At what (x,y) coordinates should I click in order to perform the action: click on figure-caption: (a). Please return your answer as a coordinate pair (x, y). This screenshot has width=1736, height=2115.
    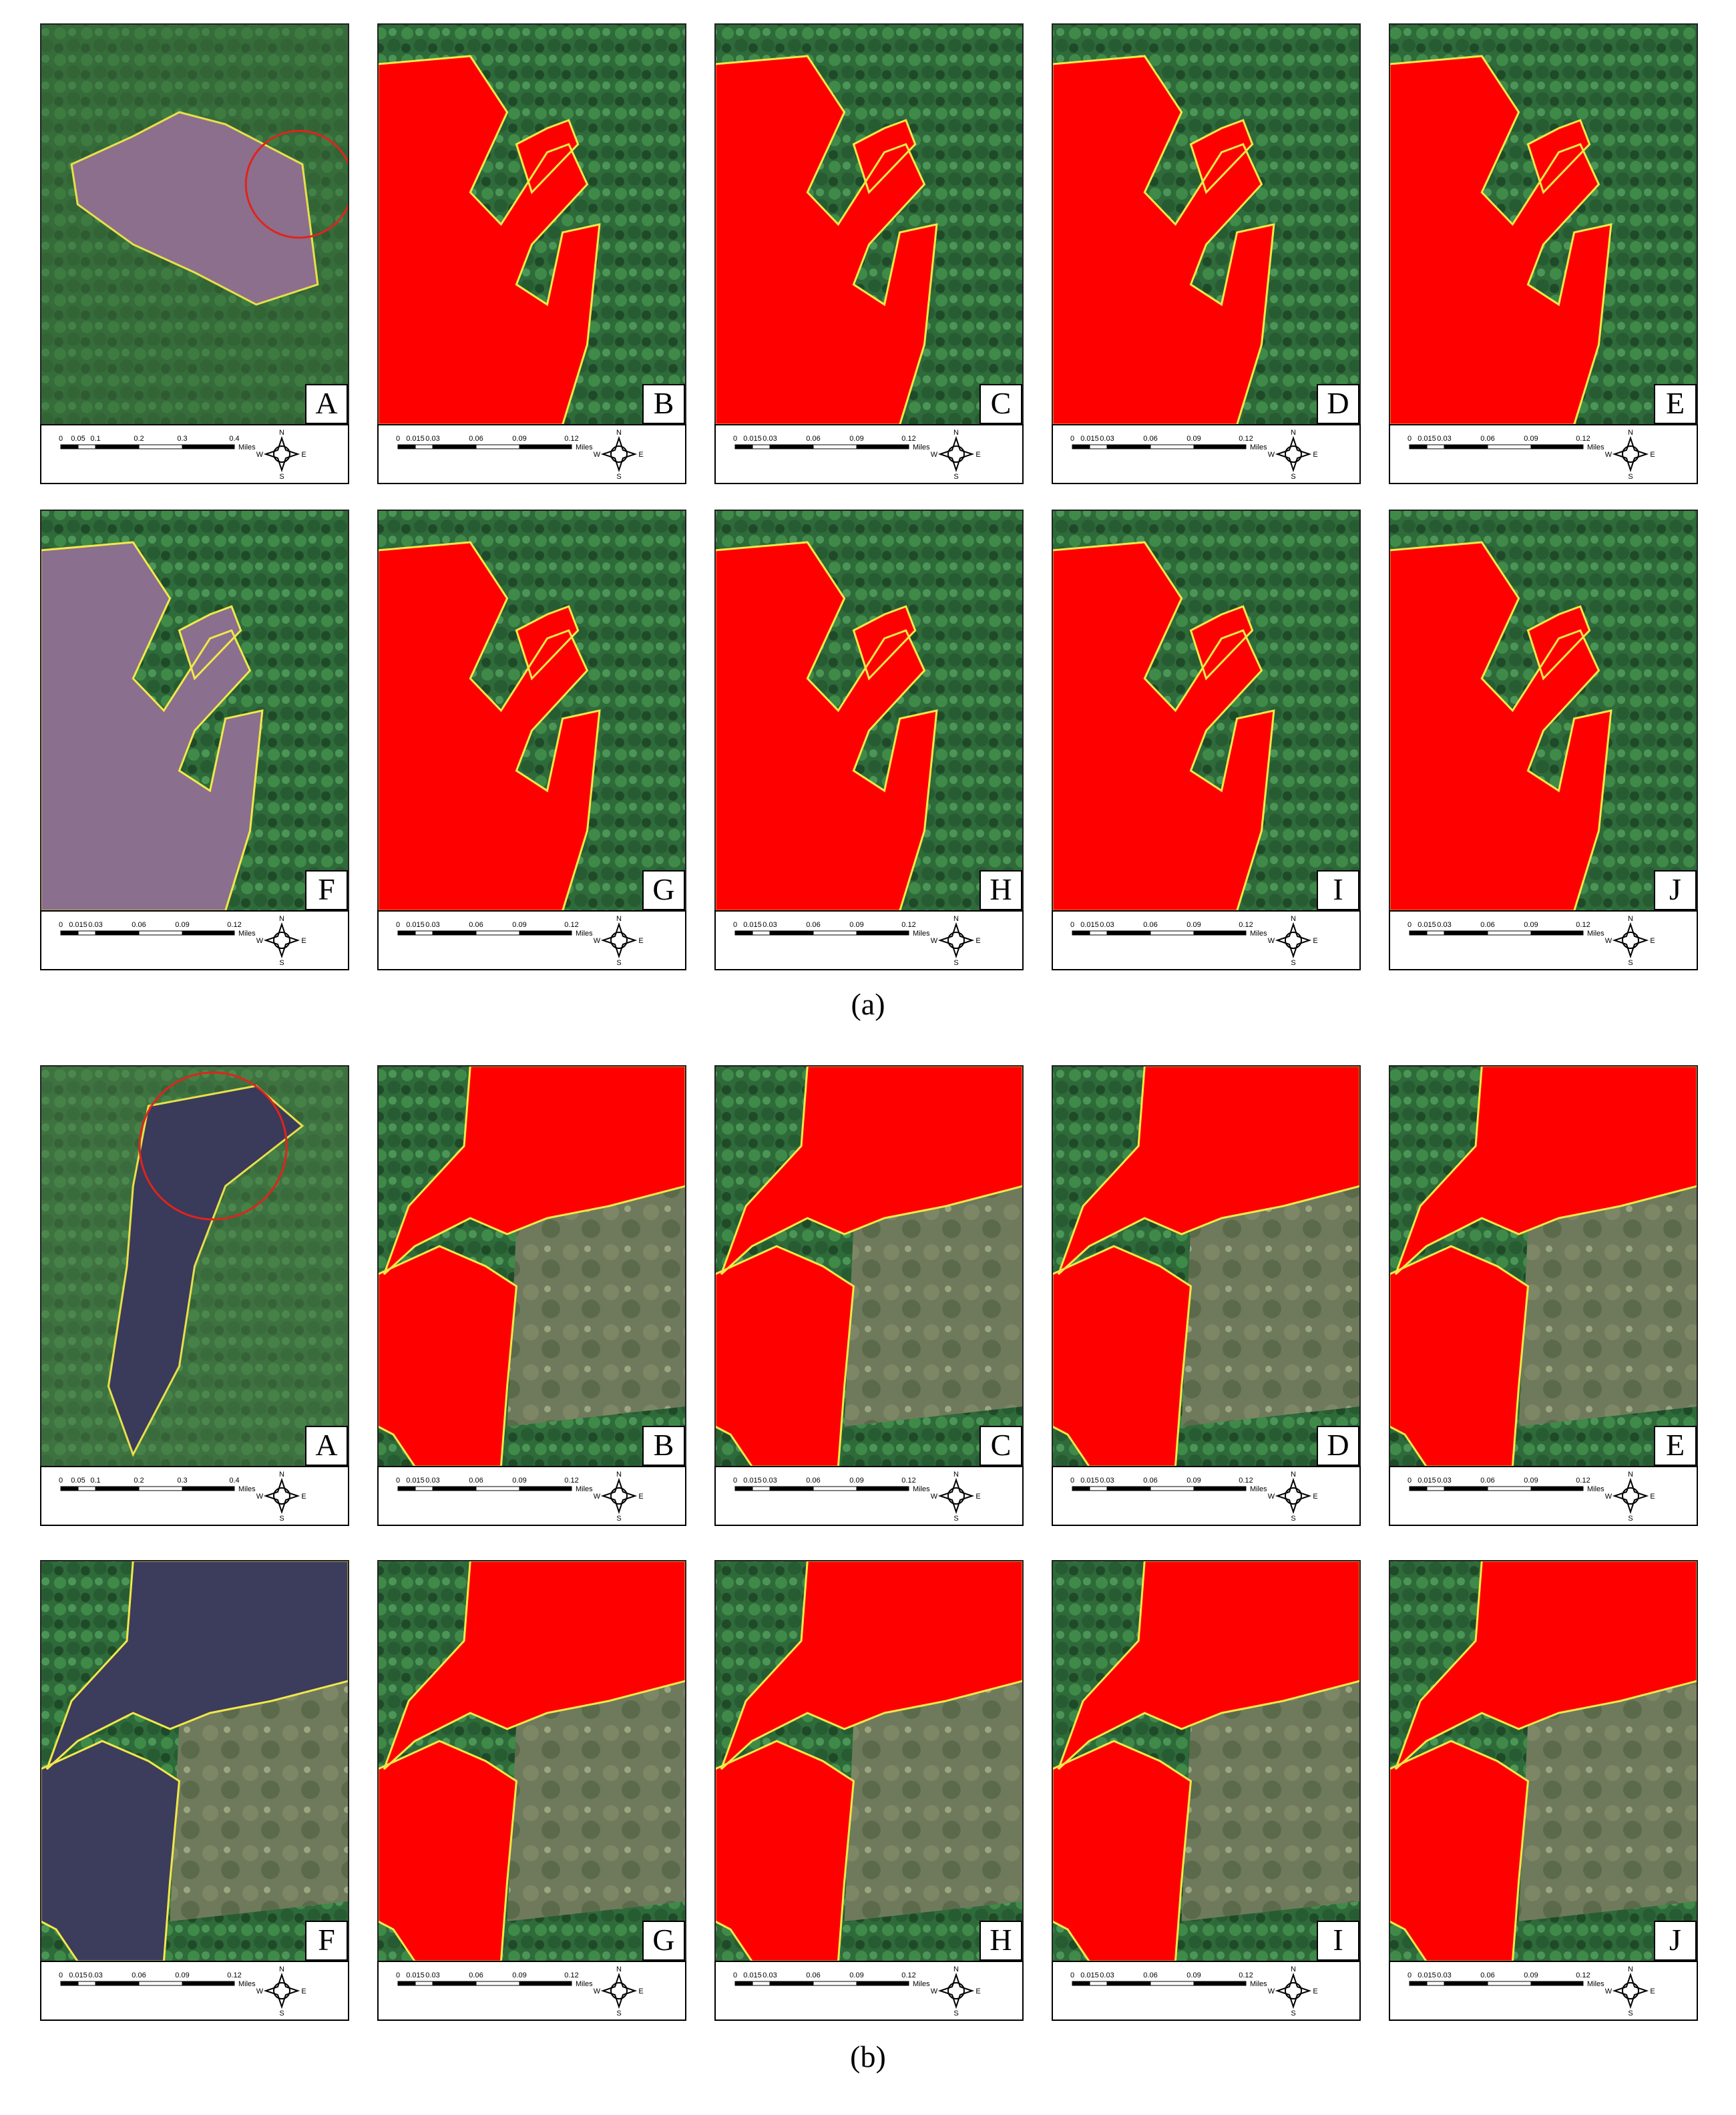
    Looking at the image, I should click on (868, 1004).